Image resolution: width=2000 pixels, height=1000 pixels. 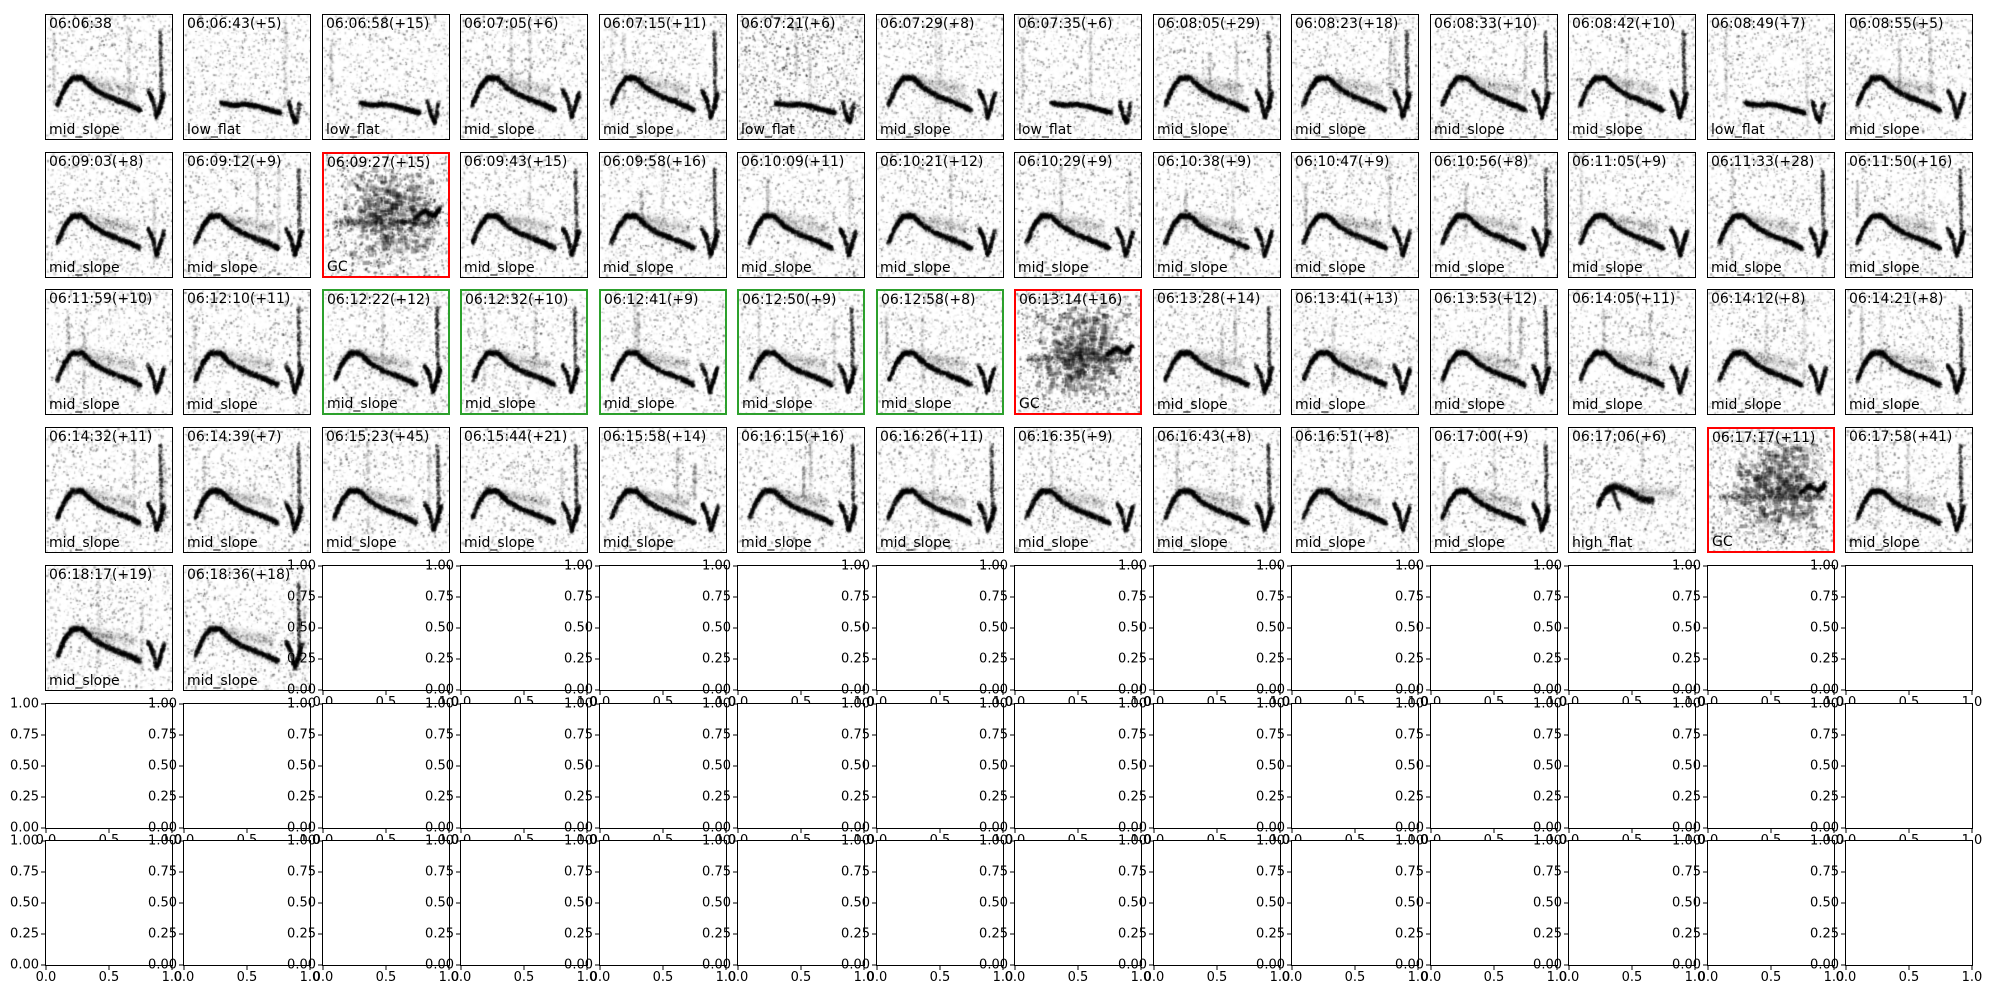 I want to click on spectrogram-cell: 06:06:43(+5) low_flat, so click(x=247, y=77).